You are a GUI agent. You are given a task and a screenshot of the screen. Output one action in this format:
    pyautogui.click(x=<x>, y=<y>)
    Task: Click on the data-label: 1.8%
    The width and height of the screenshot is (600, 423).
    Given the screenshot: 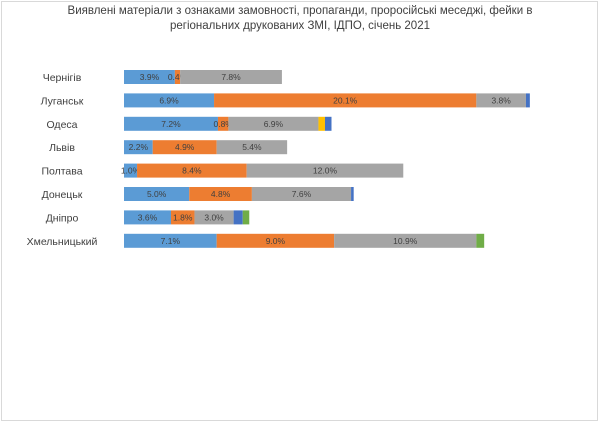 What is the action you would take?
    pyautogui.click(x=183, y=217)
    